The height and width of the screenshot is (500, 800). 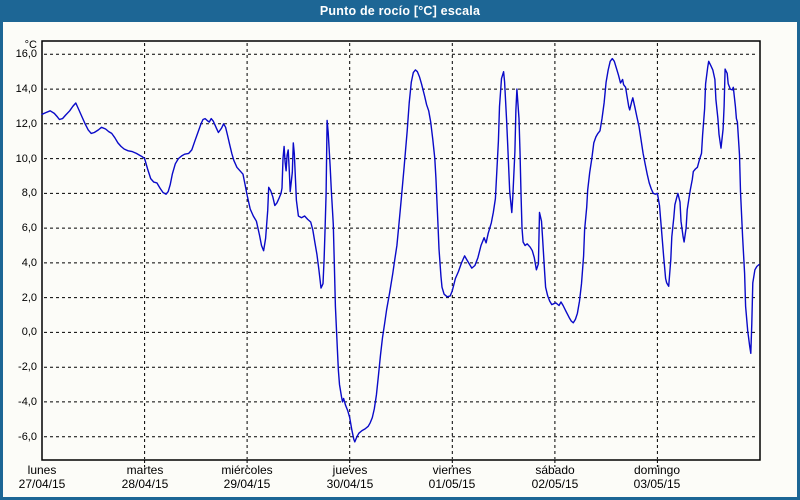 I want to click on y-tick-label: 6,0, so click(x=29, y=228).